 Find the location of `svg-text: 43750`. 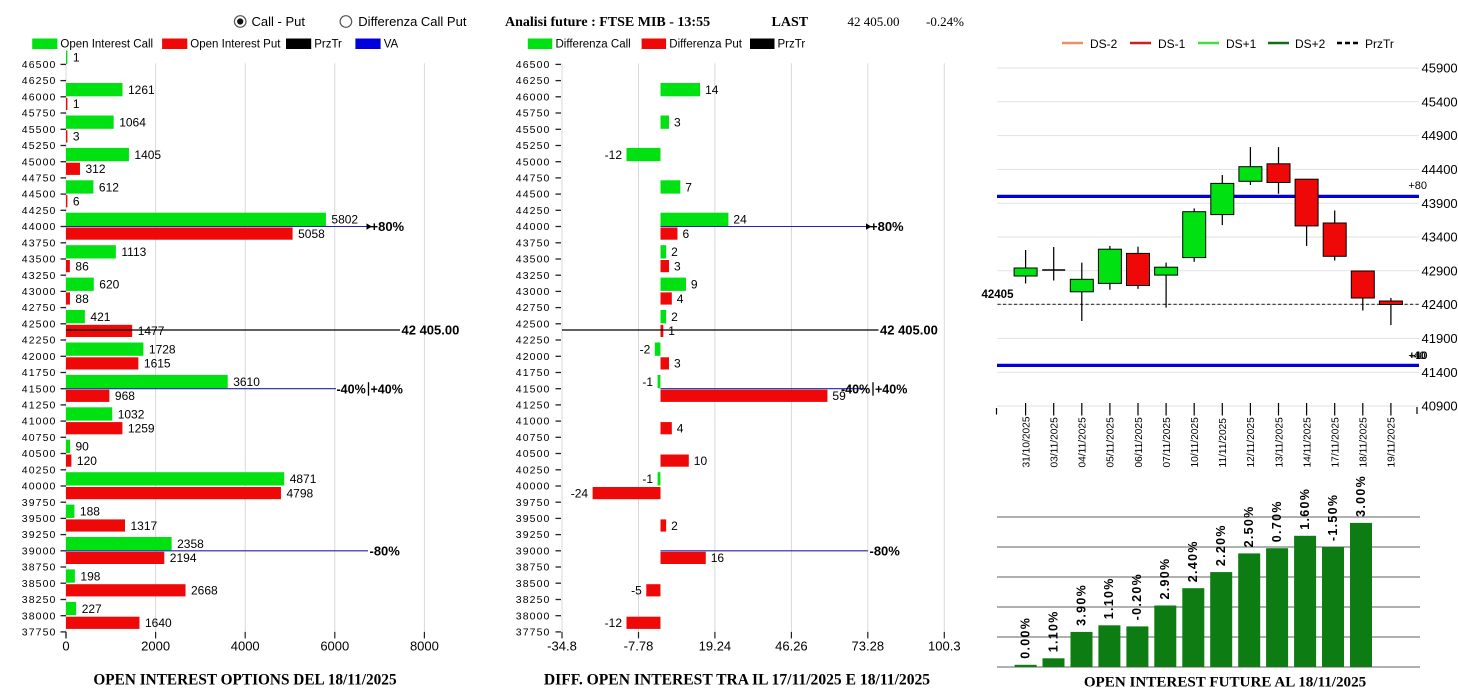

svg-text: 43750 is located at coordinates (39, 243).